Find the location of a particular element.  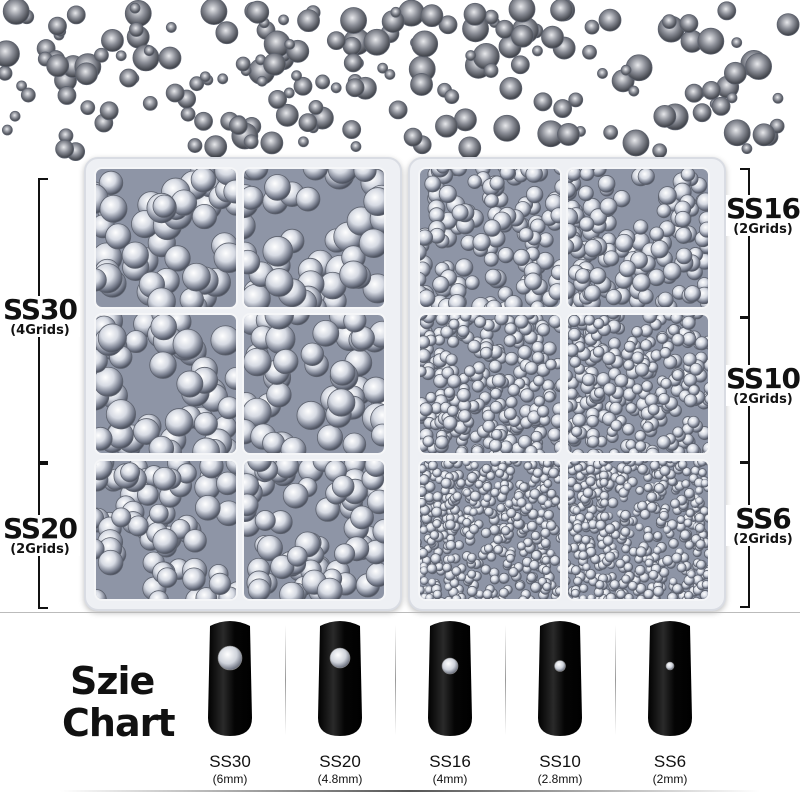

tray-grid-ss30 is located at coordinates (314, 384).